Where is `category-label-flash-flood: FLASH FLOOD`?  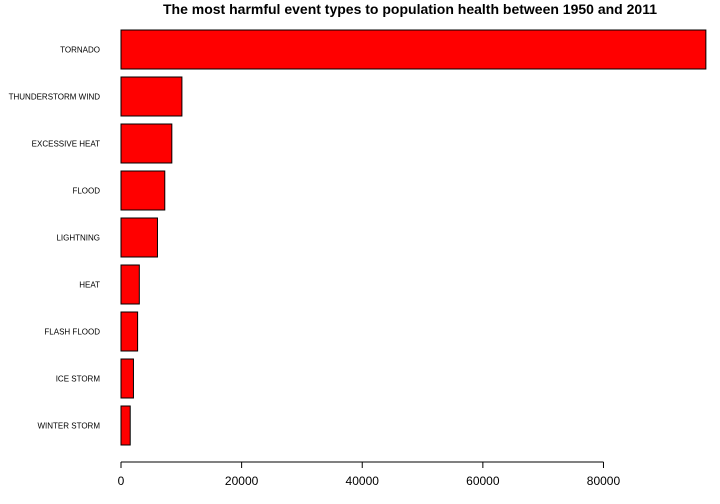
category-label-flash-flood: FLASH FLOOD is located at coordinates (72, 332).